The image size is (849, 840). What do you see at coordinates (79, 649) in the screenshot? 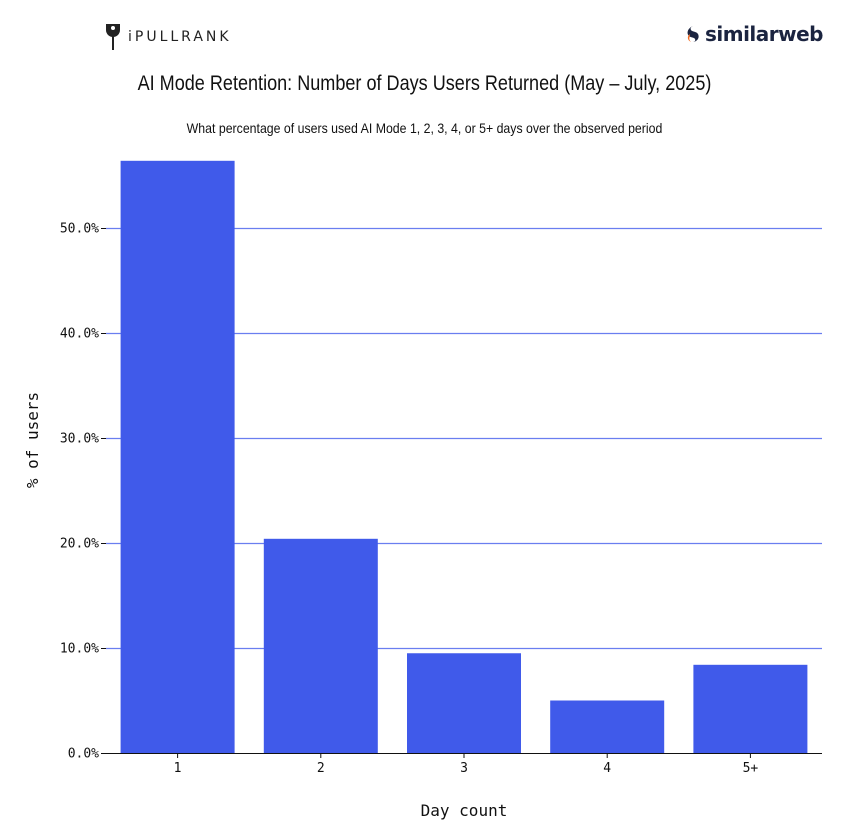
I see `y-tick-label: 10.0%` at bounding box center [79, 649].